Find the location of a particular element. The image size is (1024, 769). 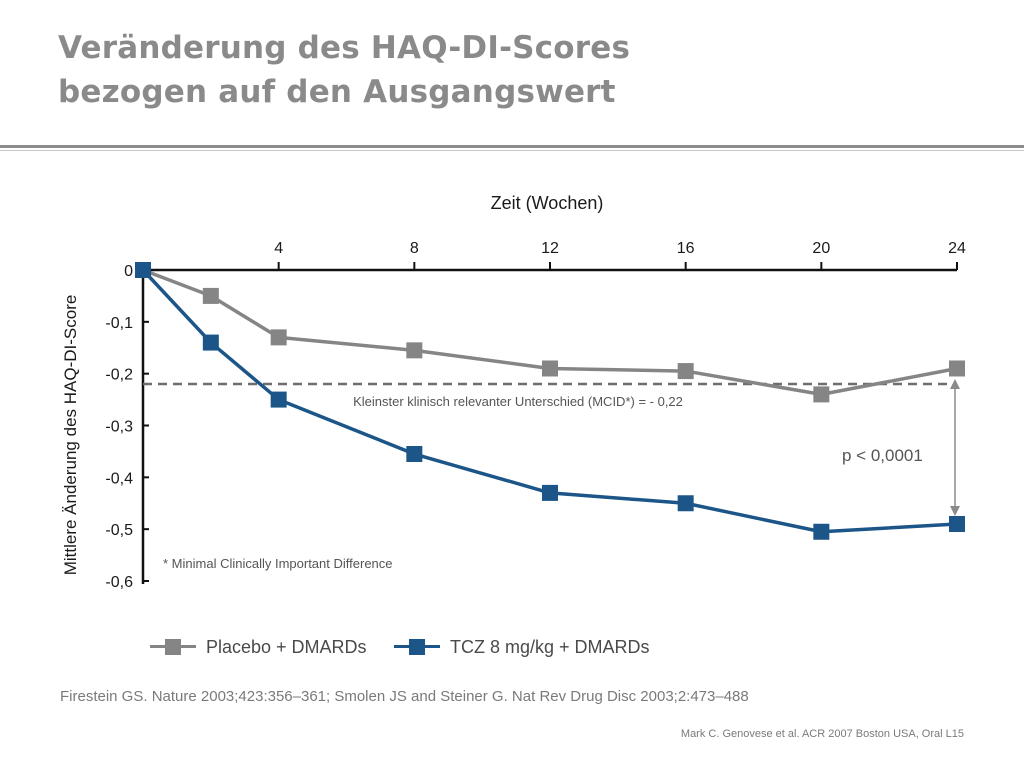

x-tick-label: 4 is located at coordinates (278, 248).